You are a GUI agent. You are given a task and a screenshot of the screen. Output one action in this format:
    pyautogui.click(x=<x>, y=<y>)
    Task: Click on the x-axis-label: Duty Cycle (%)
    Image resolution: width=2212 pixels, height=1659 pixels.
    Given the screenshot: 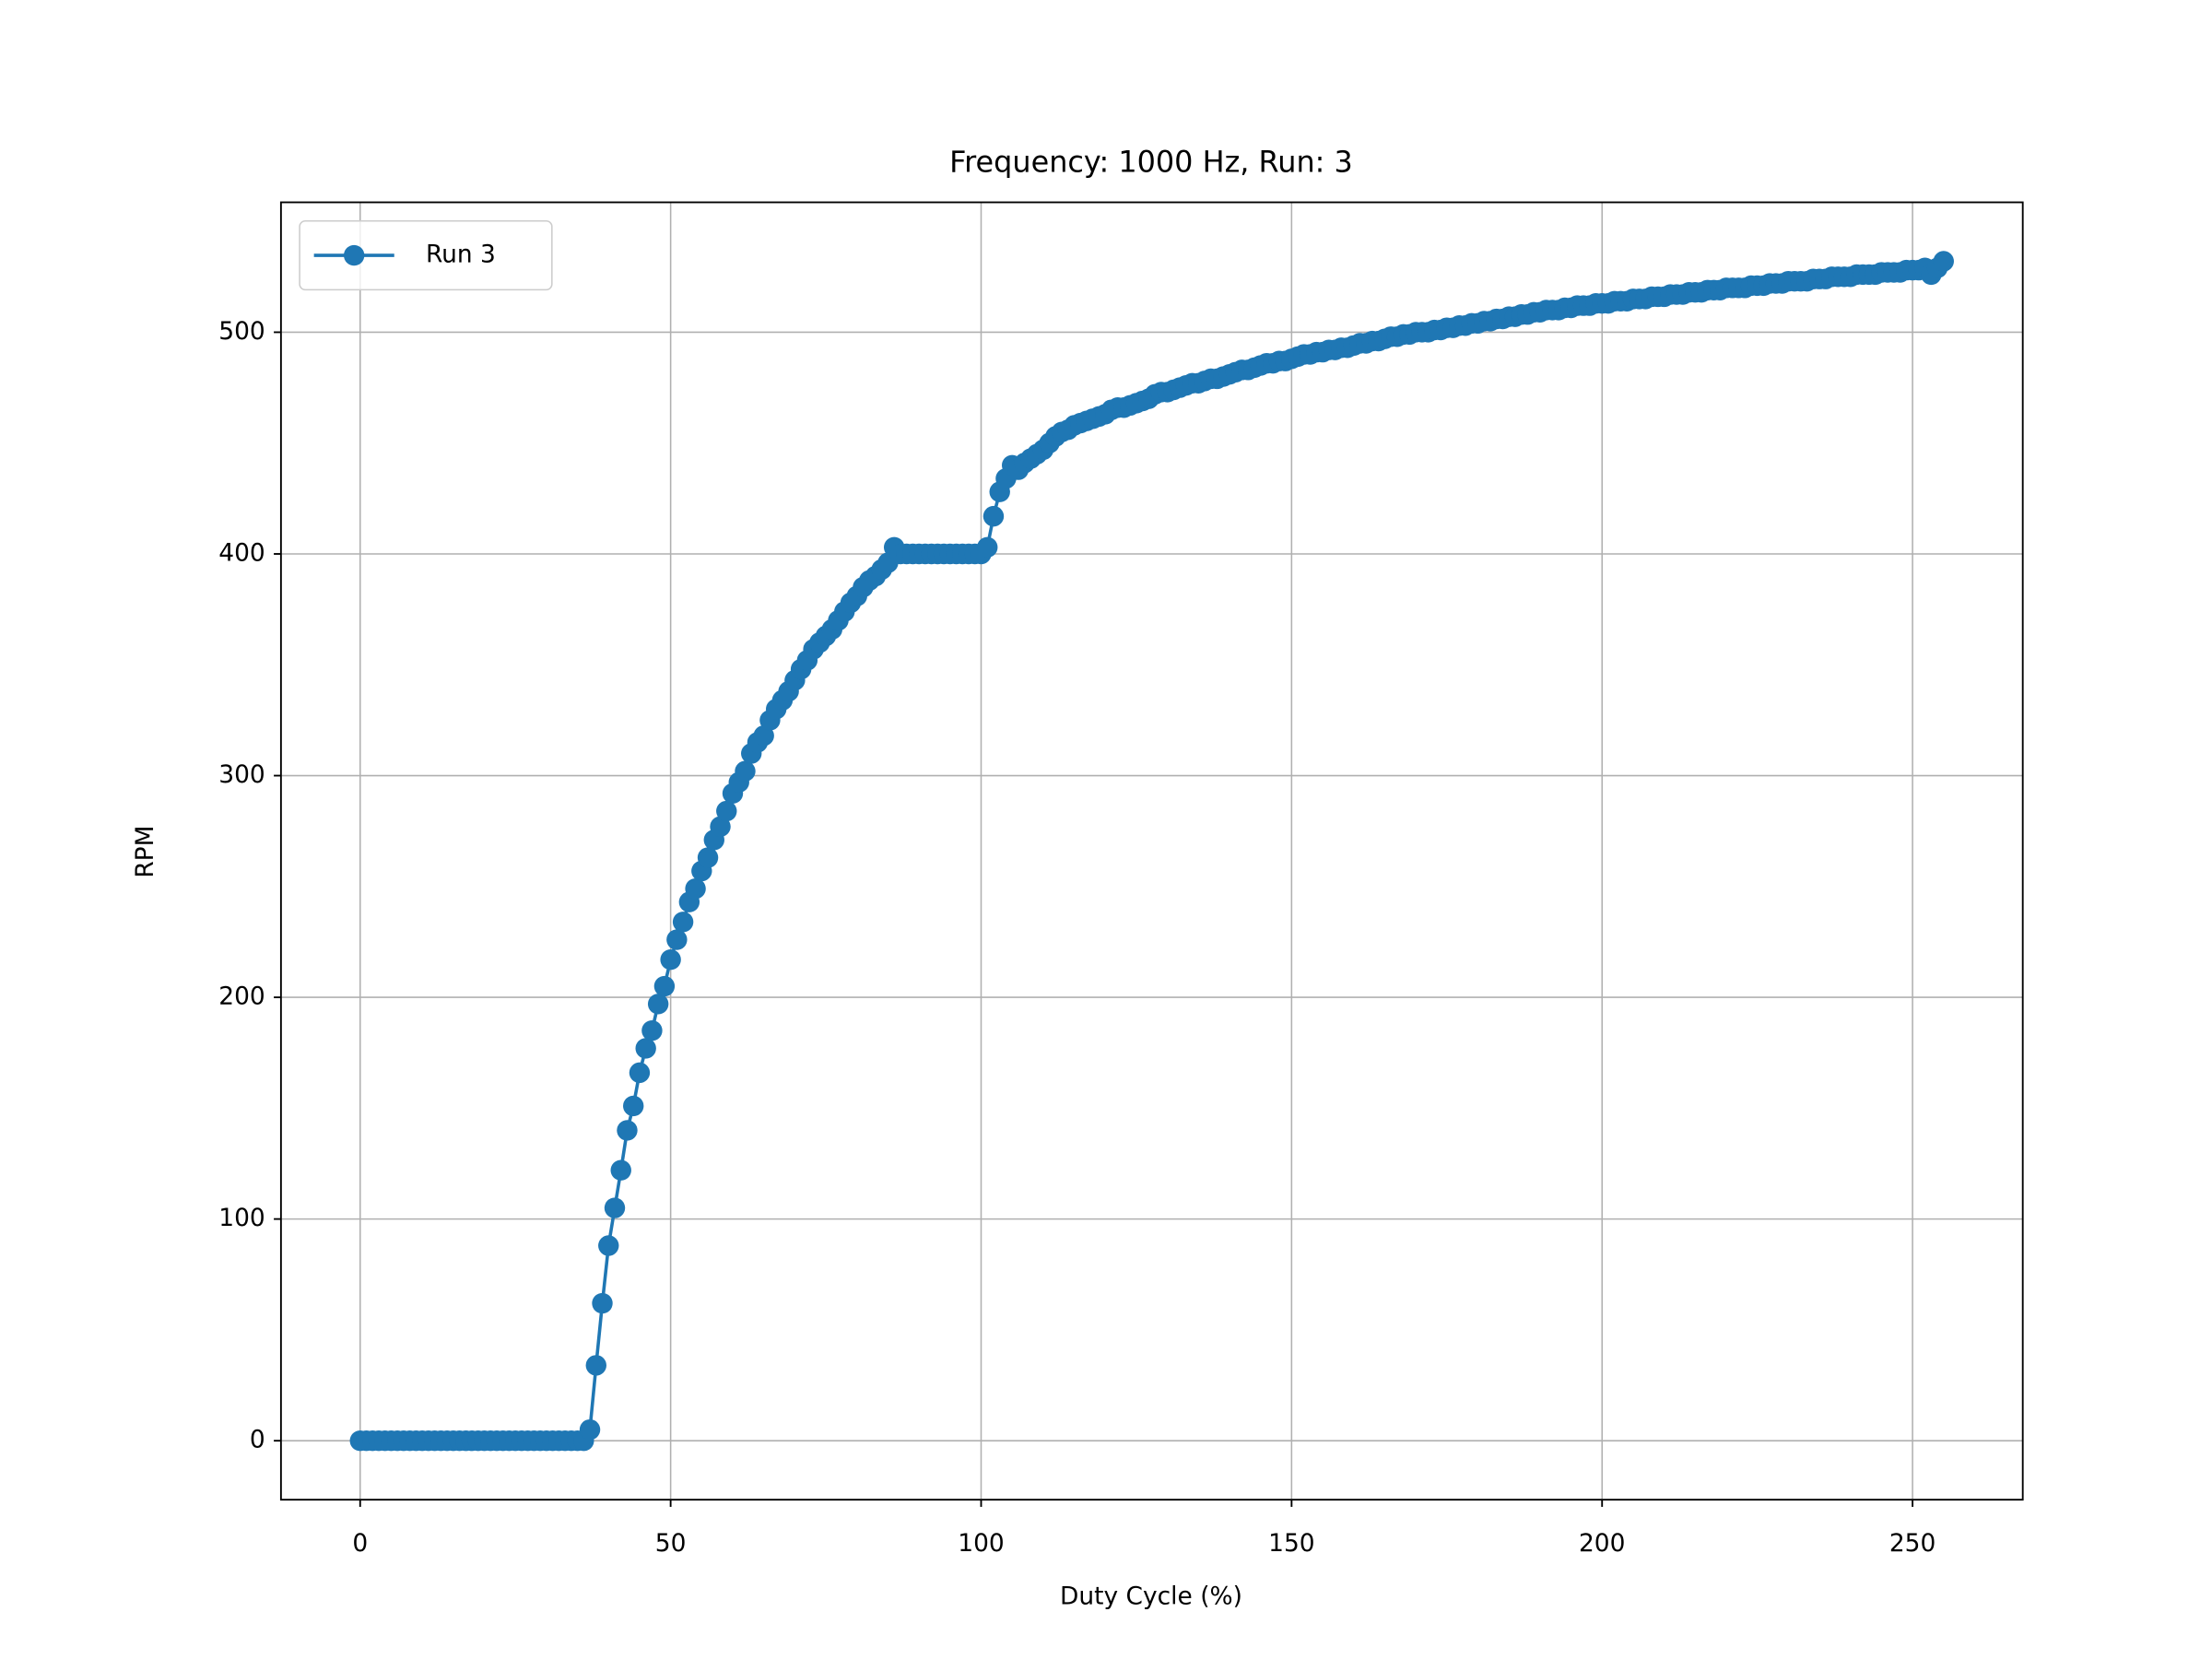 What is the action you would take?
    pyautogui.click(x=1151, y=1596)
    